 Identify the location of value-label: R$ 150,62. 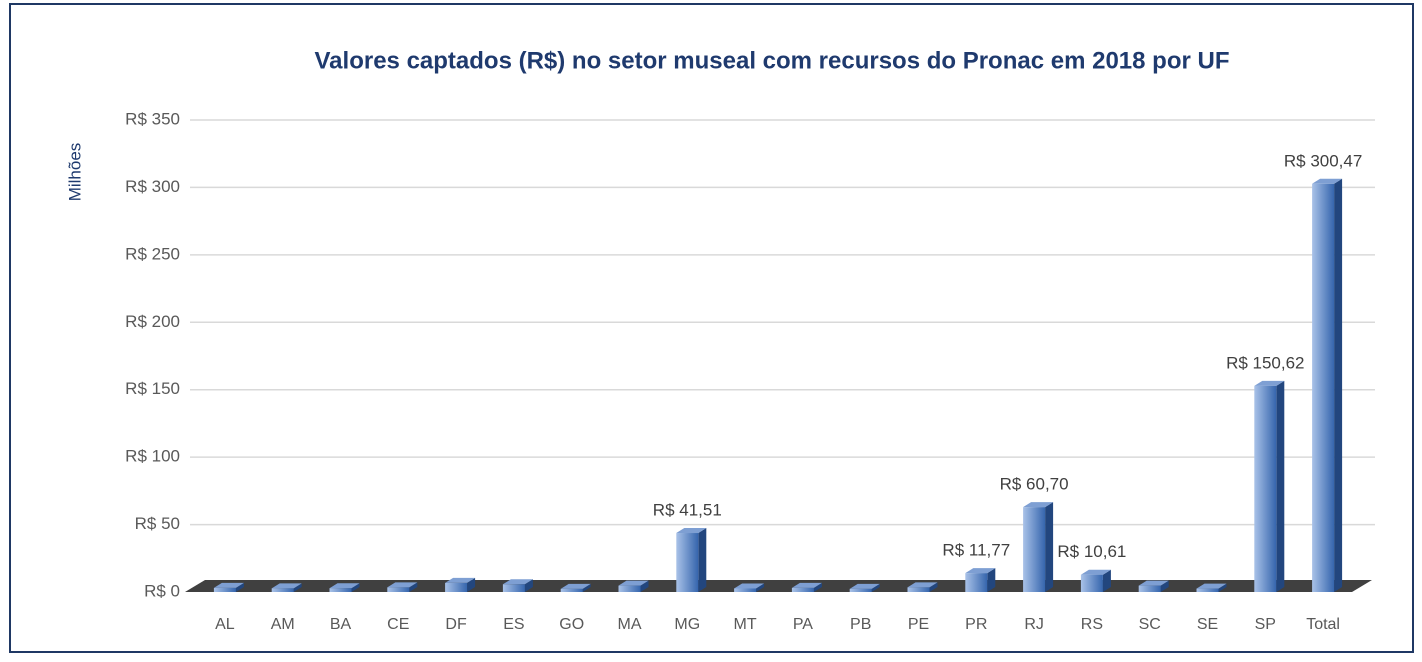
(1265, 362).